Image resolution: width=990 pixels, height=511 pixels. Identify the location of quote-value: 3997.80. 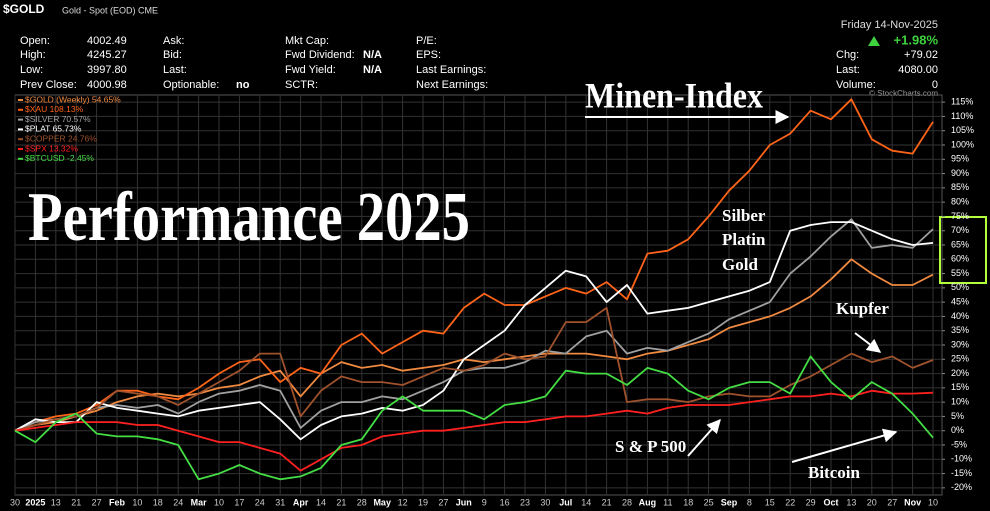
(107, 70).